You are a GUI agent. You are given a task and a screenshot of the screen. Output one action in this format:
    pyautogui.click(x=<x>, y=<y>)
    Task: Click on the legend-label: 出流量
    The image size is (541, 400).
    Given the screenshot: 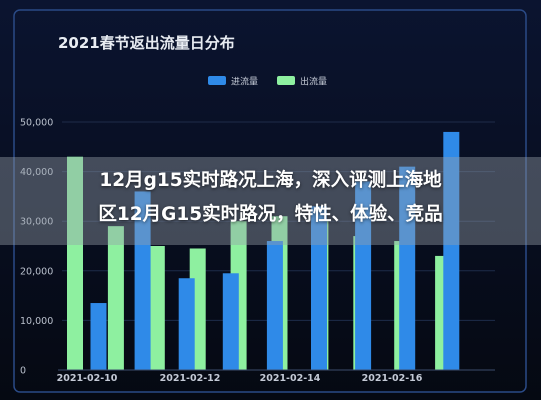 What is the action you would take?
    pyautogui.click(x=313, y=82)
    